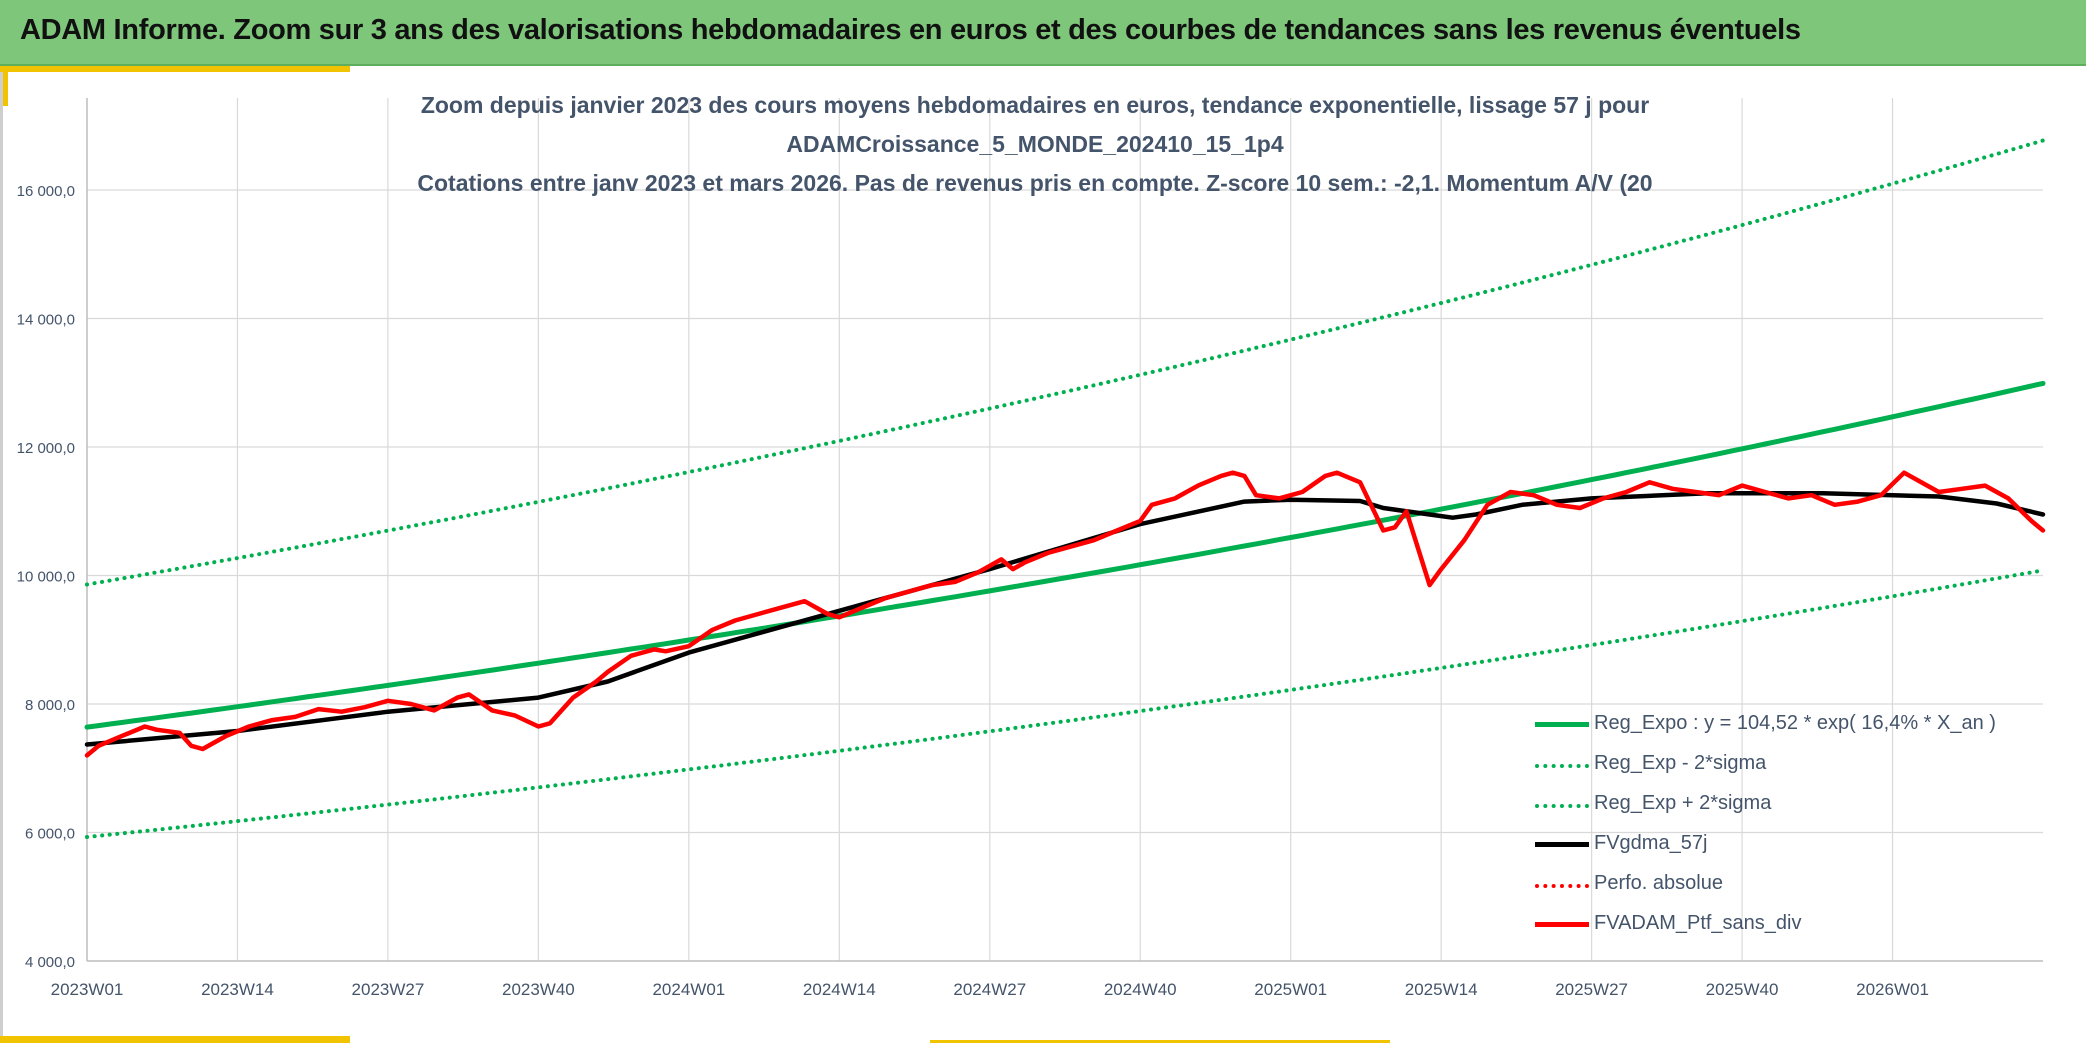 The width and height of the screenshot is (2086, 1043). What do you see at coordinates (1742, 989) in the screenshot?
I see `x-tick-label: 2025W40` at bounding box center [1742, 989].